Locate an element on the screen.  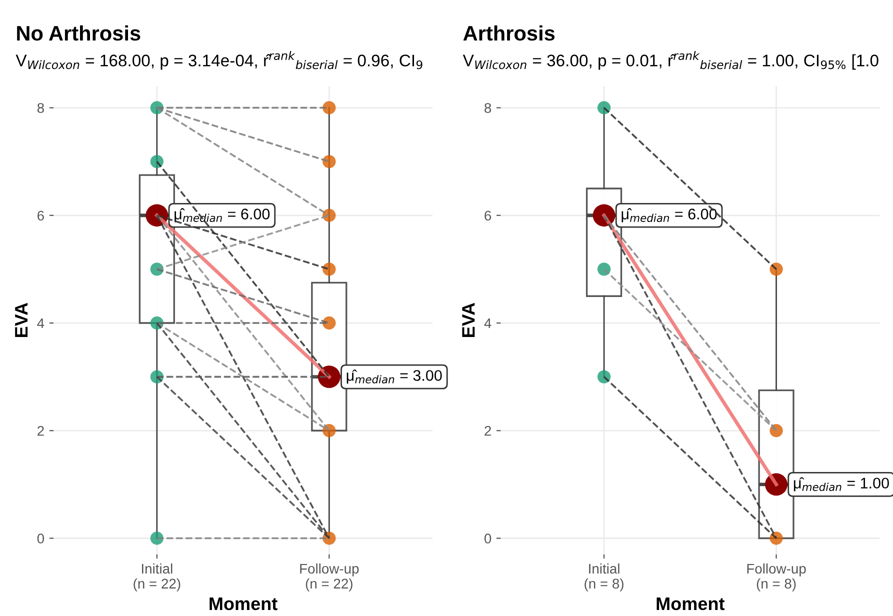
x-tick-label: Follow-up (n = 8) is located at coordinates (776, 577).